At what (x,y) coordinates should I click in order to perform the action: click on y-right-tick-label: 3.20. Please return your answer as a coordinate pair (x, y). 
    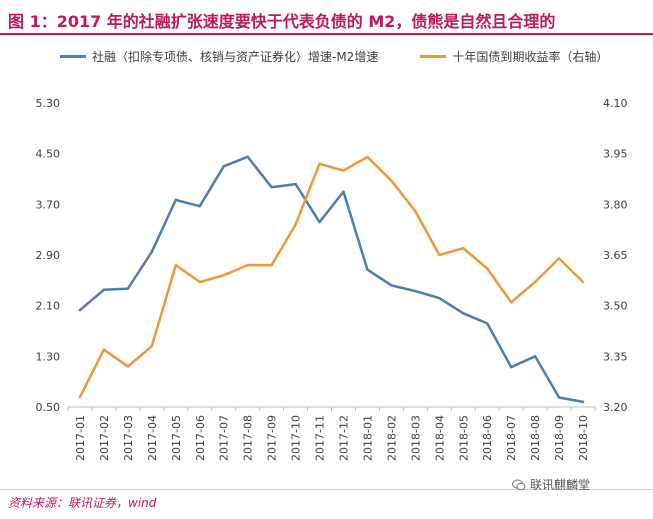
    Looking at the image, I should click on (615, 407).